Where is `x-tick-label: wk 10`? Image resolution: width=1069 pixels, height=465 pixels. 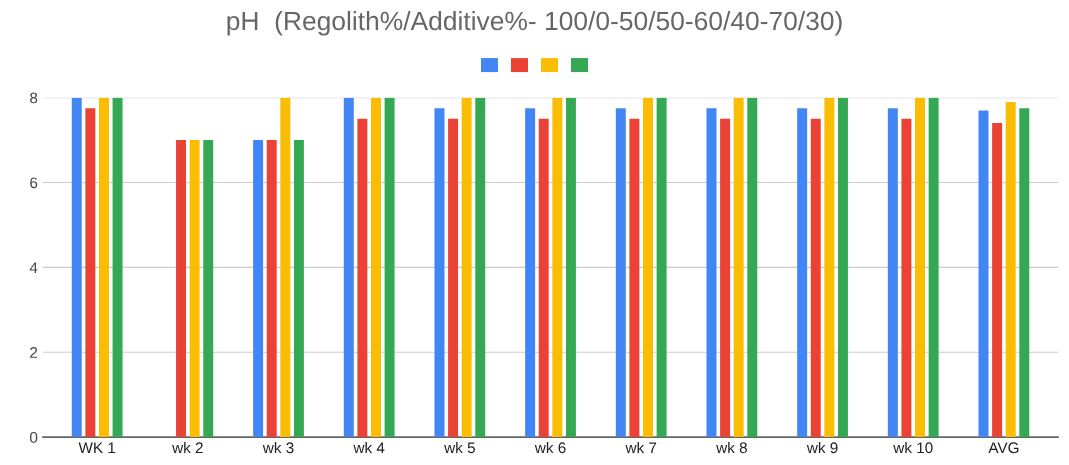 x-tick-label: wk 10 is located at coordinates (913, 447).